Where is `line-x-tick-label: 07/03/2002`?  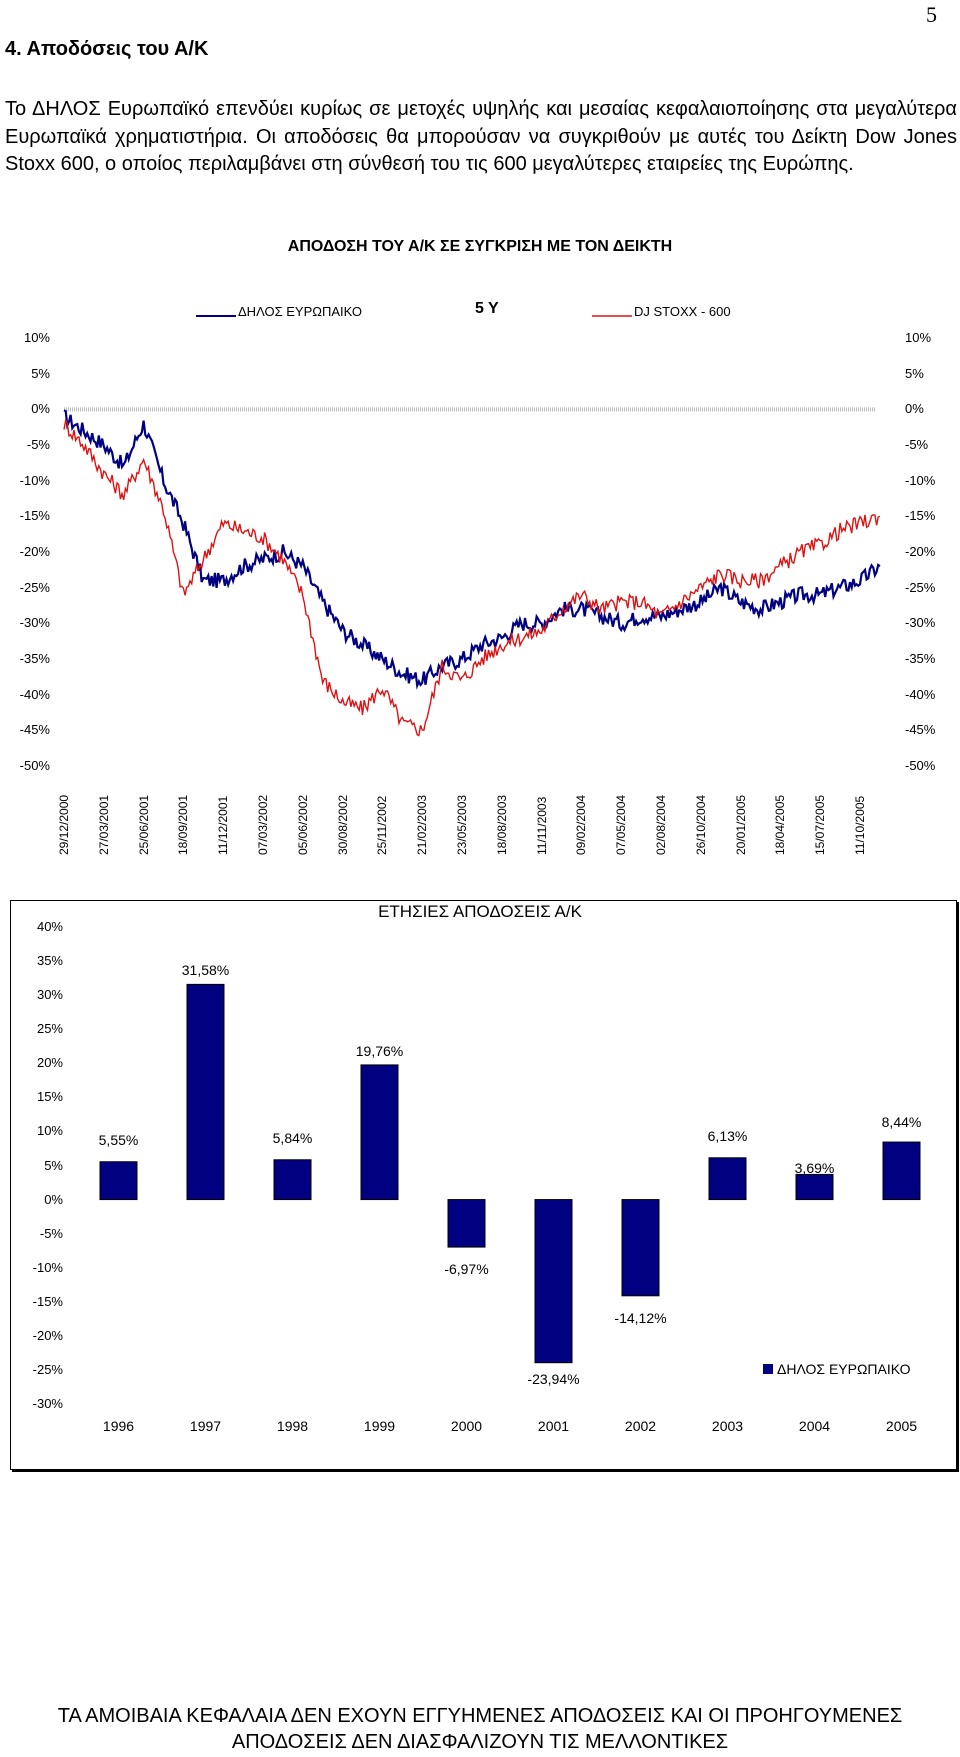
line-x-tick-label: 07/03/2002 is located at coordinates (263, 824).